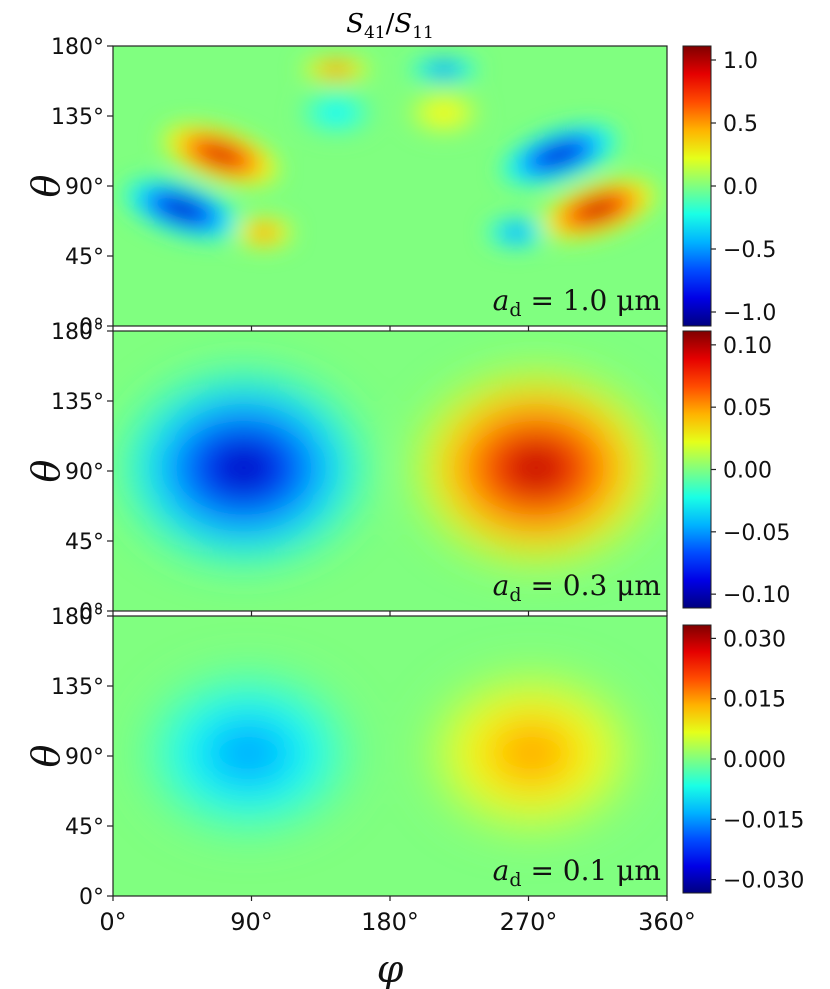  I want to click on colorbar-tick-label-middle-1: 0.05, so click(747, 408).